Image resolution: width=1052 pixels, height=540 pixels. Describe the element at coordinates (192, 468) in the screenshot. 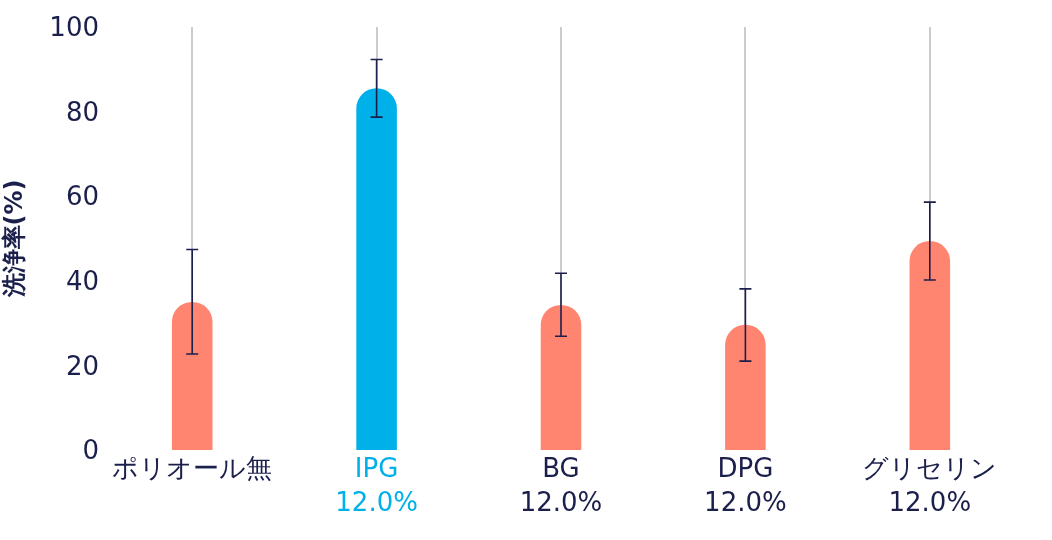

I see `x-tick-label: ポリオール無` at that location.